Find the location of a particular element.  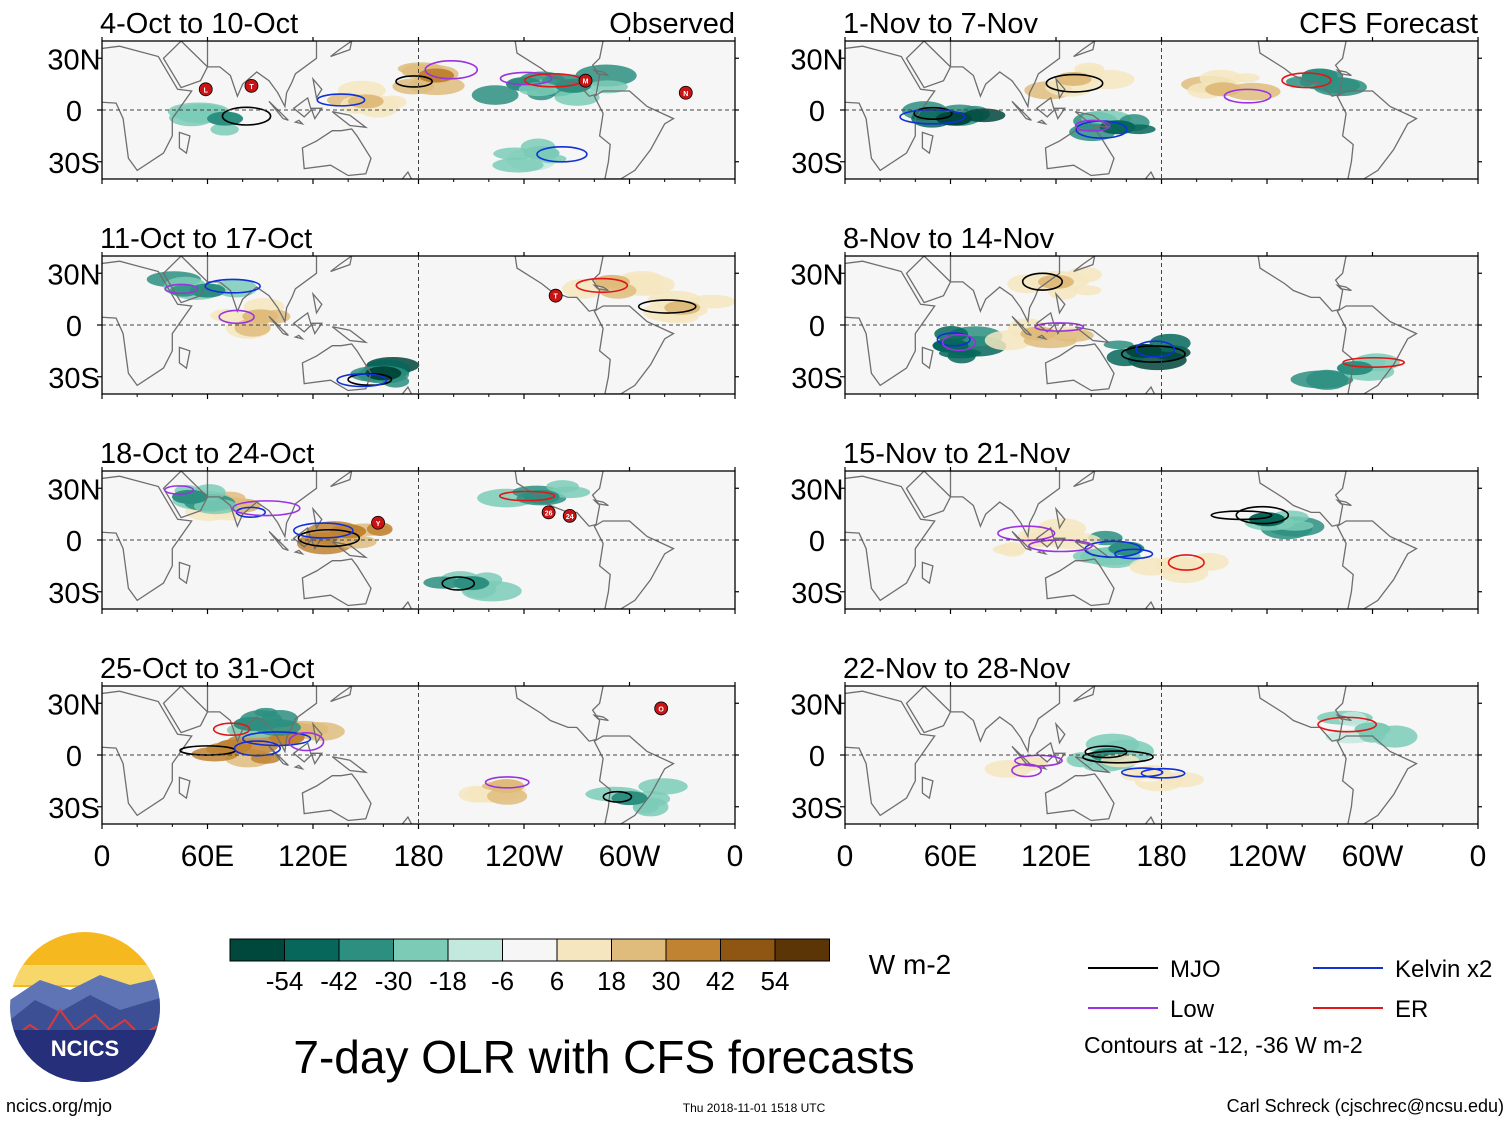

storm-label: T is located at coordinates (251, 87).